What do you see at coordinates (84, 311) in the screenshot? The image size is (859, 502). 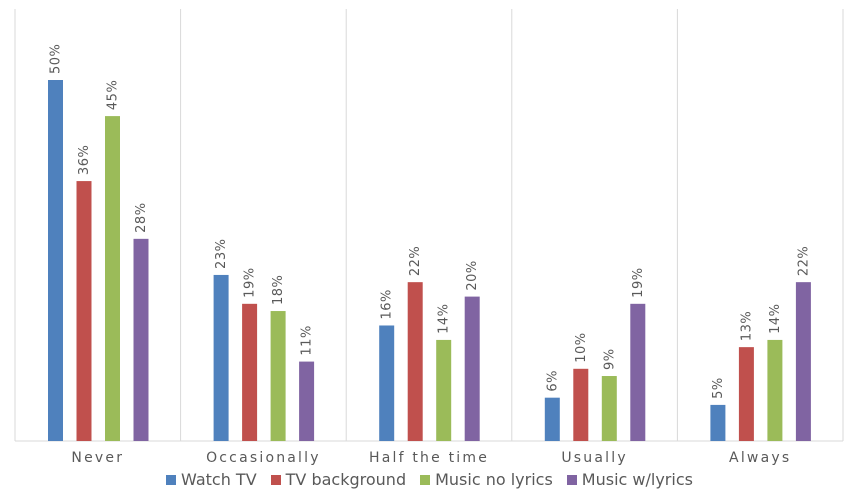 I see `bar-tv-background-never` at bounding box center [84, 311].